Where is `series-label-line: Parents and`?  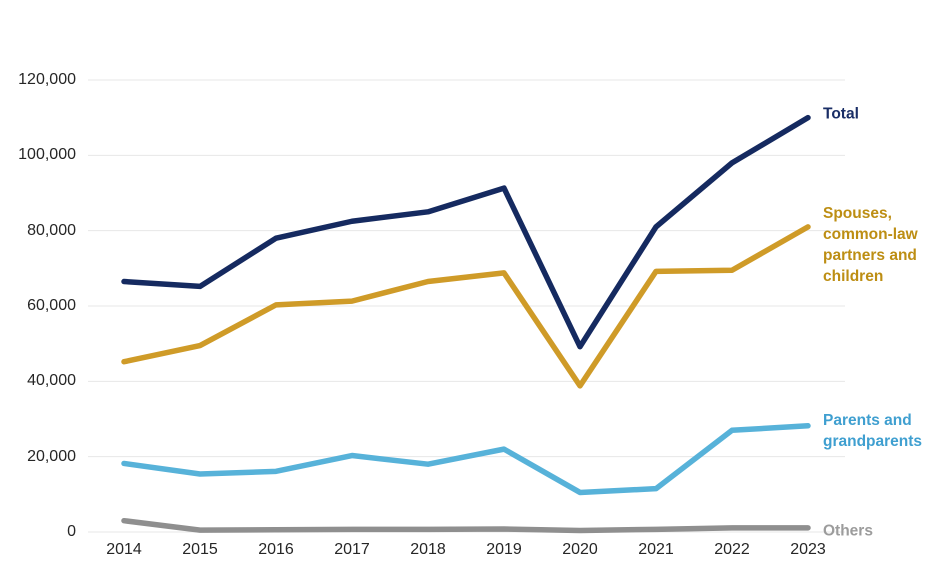 series-label-line: Parents and is located at coordinates (867, 420).